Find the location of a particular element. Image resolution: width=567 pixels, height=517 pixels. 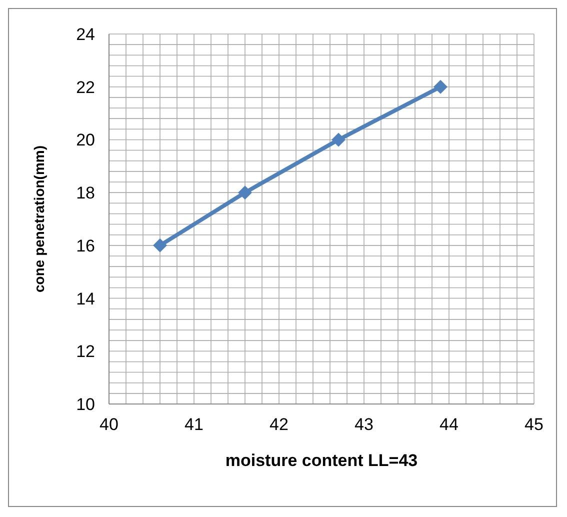

x-tick-label: 43 is located at coordinates (364, 424).